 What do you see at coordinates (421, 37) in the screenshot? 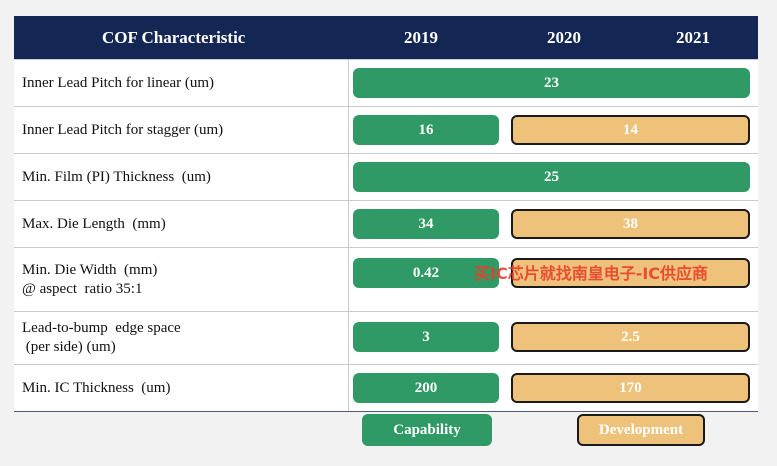
I see `header-year-2019: 2019` at bounding box center [421, 37].